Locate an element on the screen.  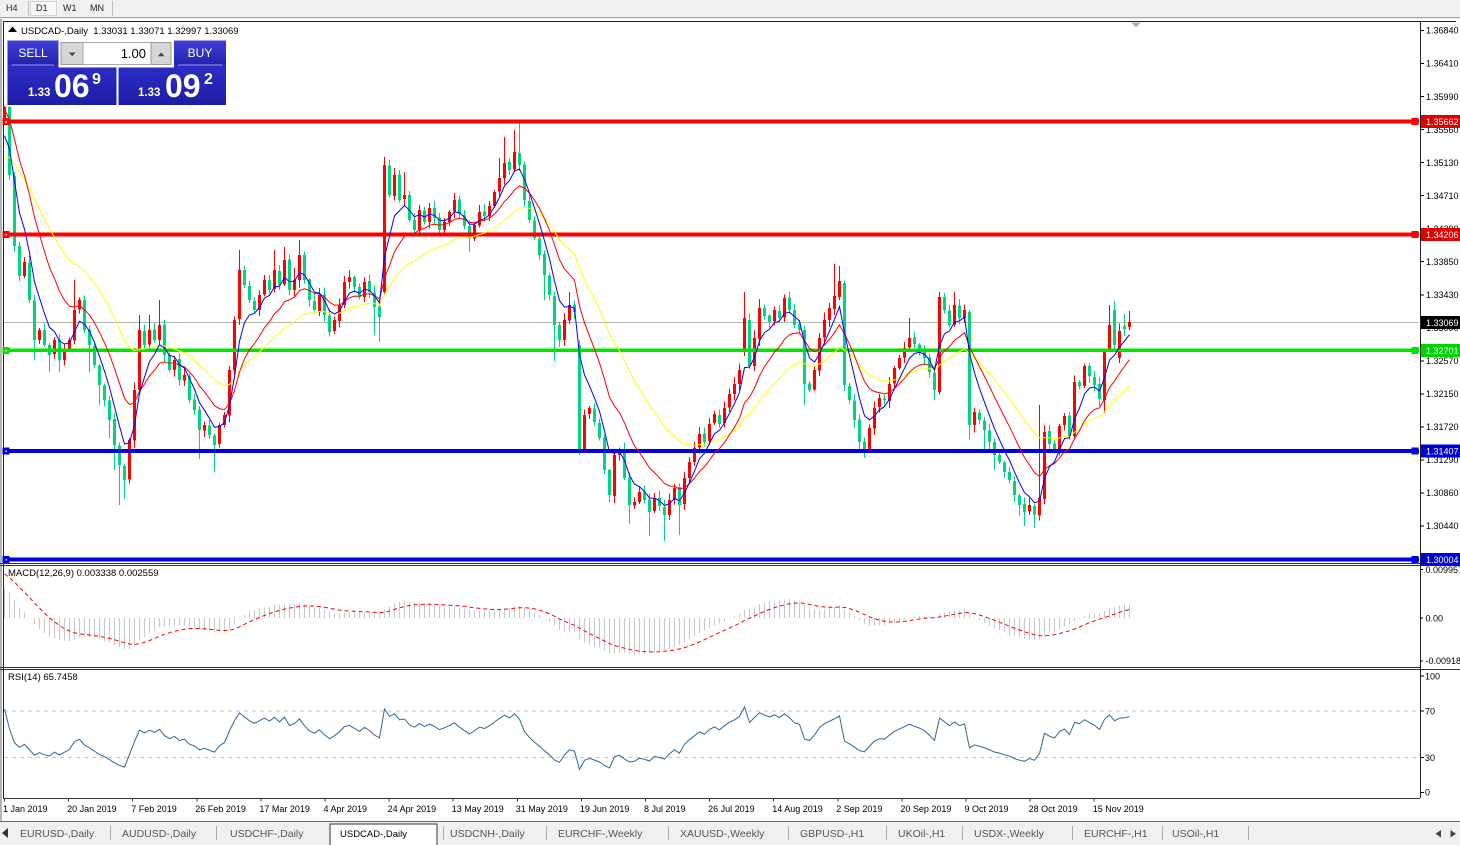
svg-text: 20 Sep 2019 is located at coordinates (925, 809).